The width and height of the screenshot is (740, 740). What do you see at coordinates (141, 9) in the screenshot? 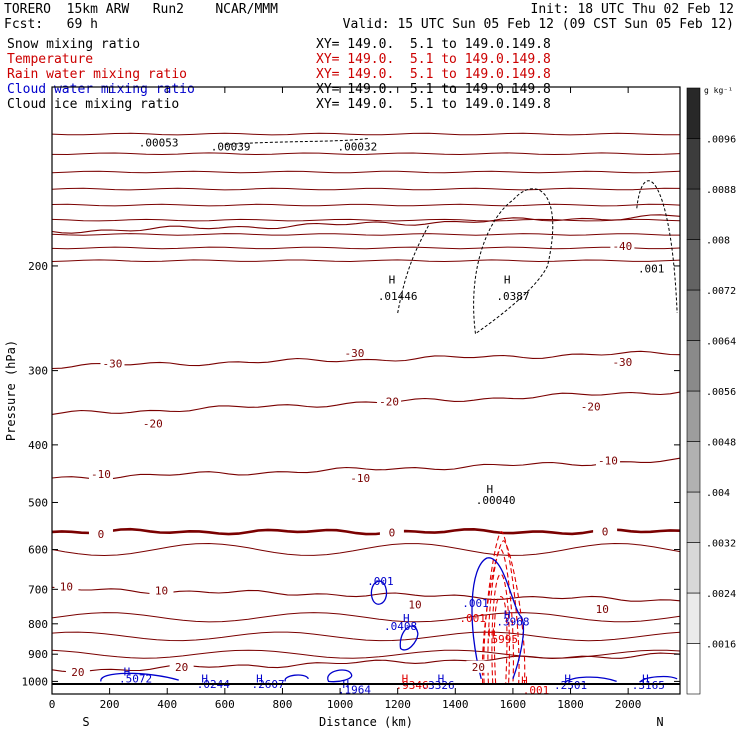
I see `model-title: TORERO 15km ARW Run2 NCAR/MMM` at bounding box center [141, 9].